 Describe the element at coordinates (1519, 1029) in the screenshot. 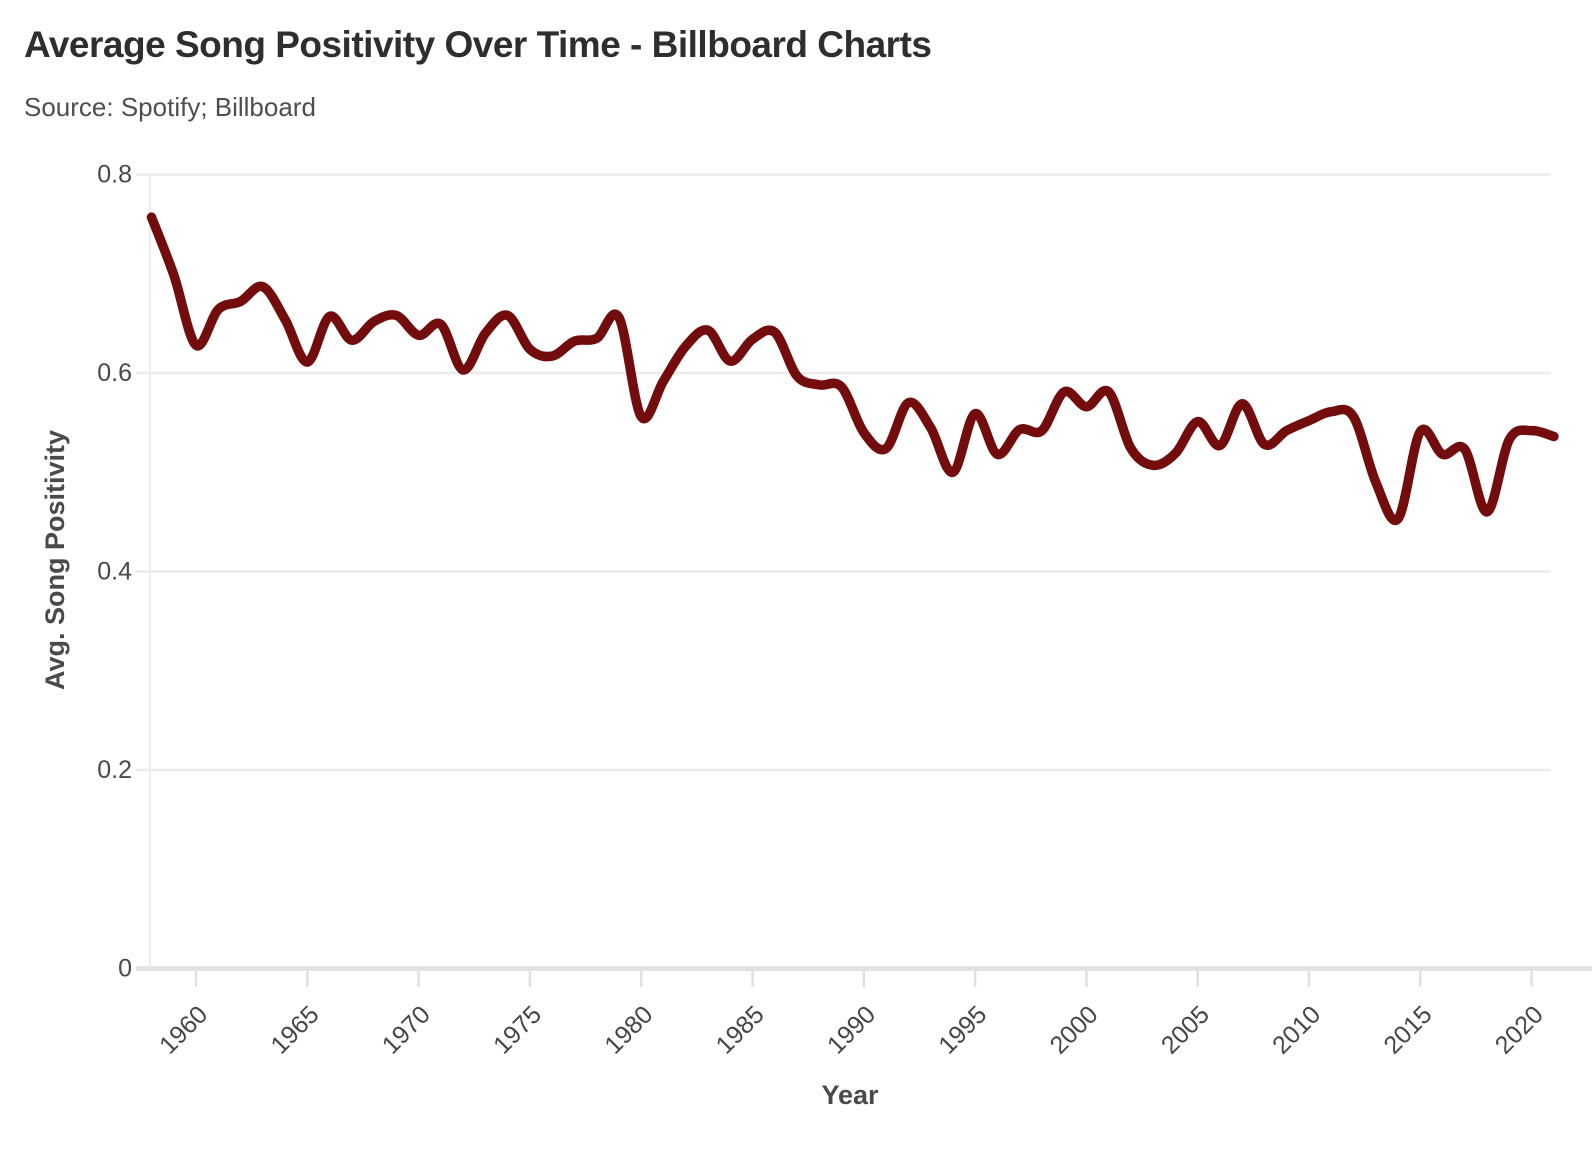

I see `x-tick-label: 2020` at that location.